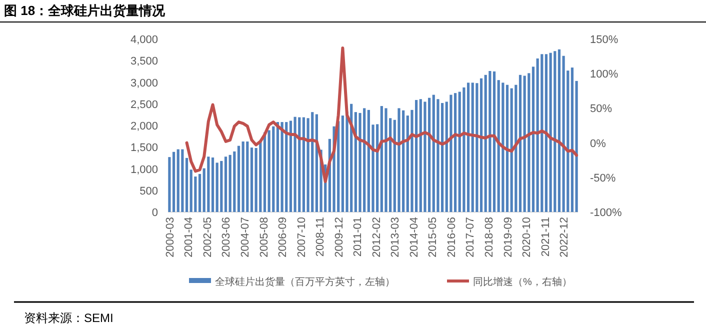 This screenshot has height=336, width=706. Describe the element at coordinates (414, 237) in the screenshot. I see `x-tick-label: 2014-04` at that location.